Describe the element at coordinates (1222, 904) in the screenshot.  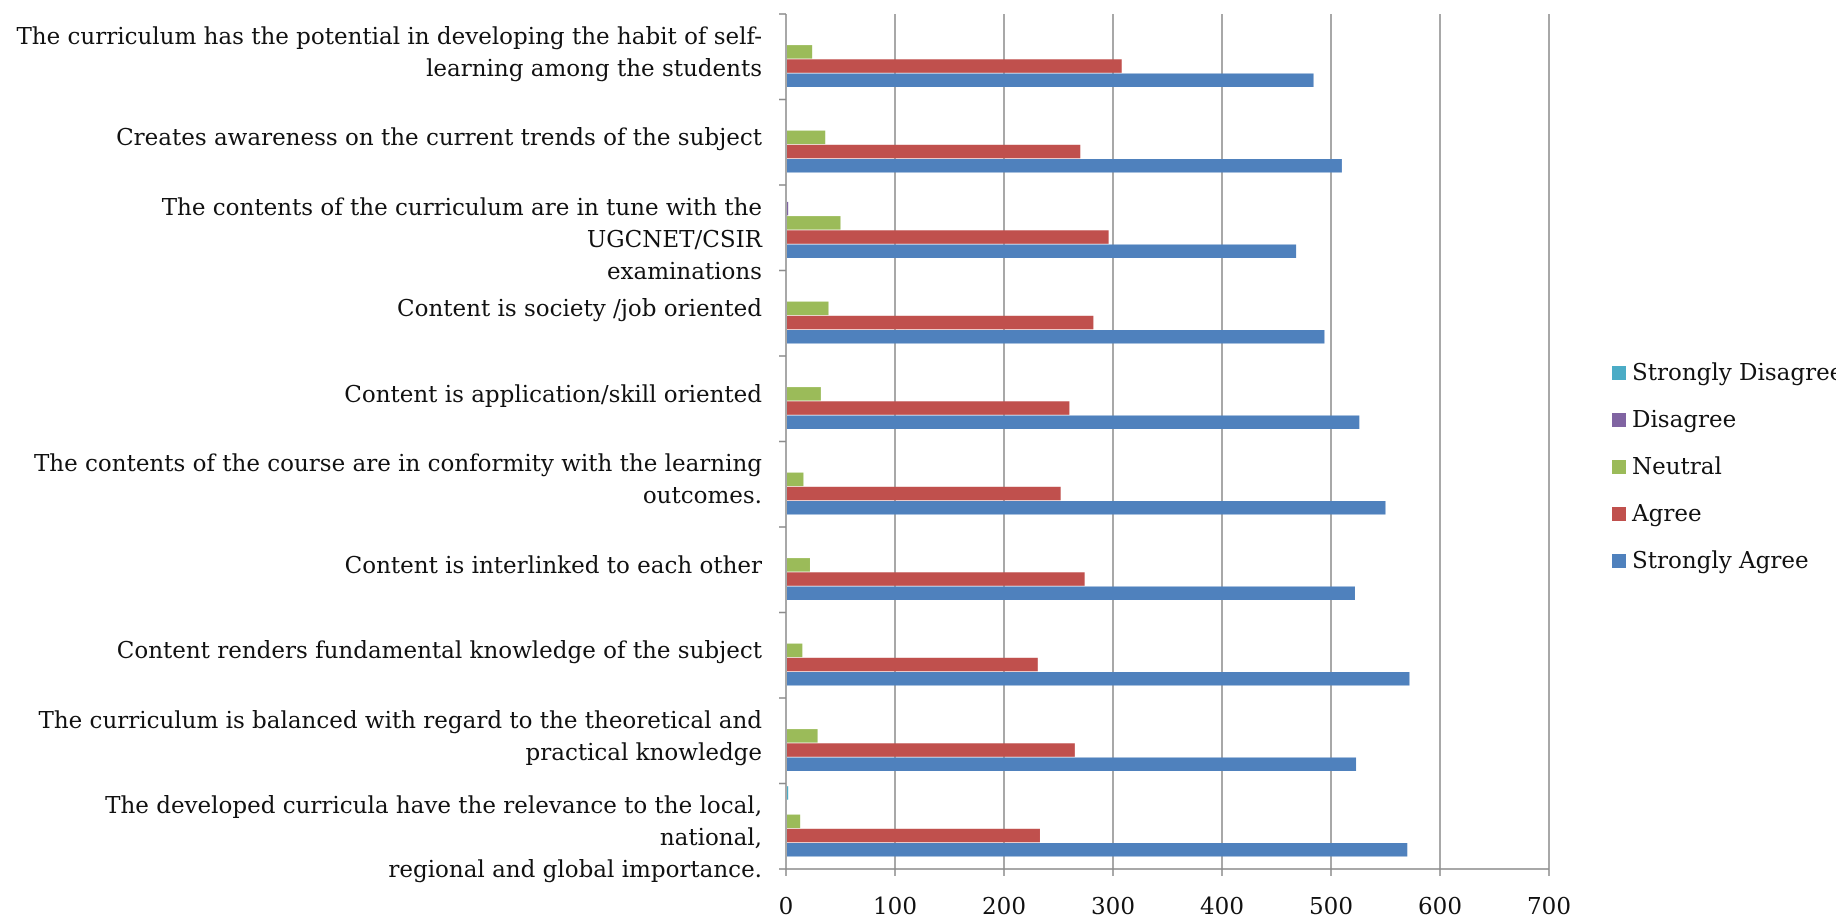
I see `x-tick-label: 400` at that location.